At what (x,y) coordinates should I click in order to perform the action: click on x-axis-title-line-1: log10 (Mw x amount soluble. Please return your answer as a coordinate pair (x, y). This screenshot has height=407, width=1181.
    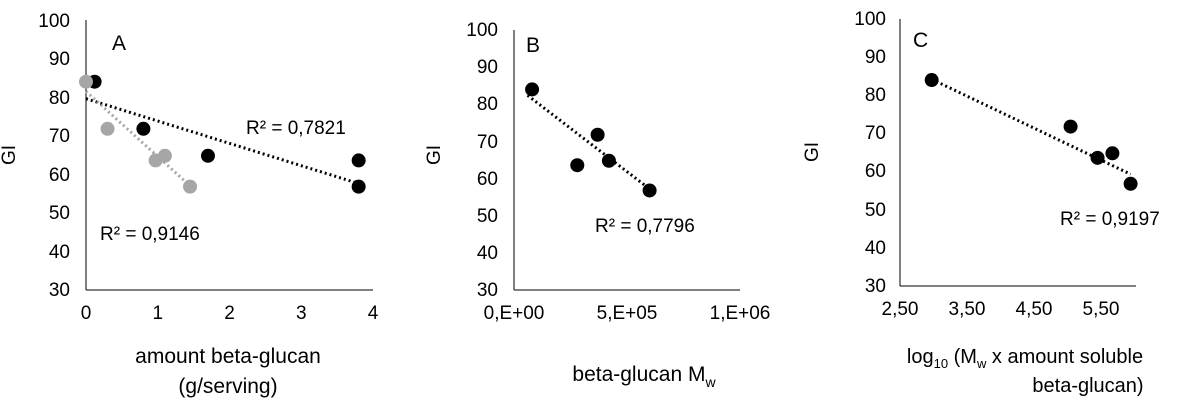
    Looking at the image, I should click on (1025, 358).